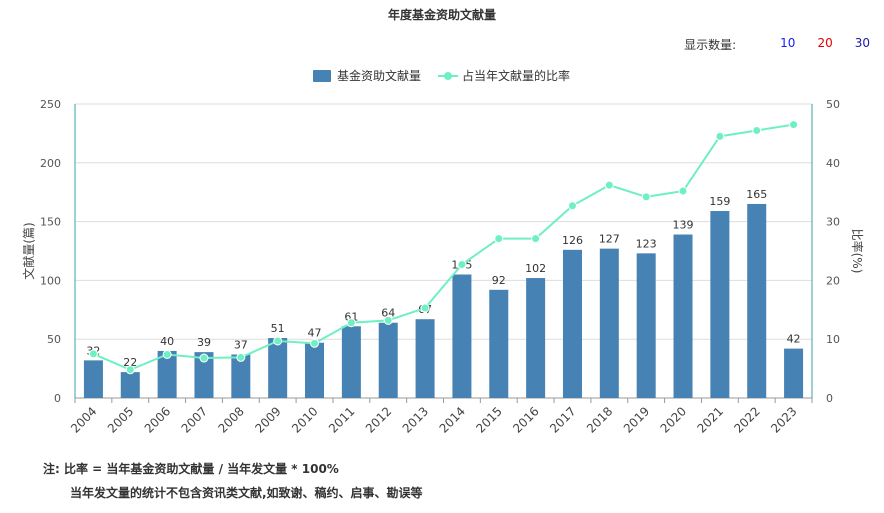 This screenshot has width=884, height=513. I want to click on y-axis-title: 文献量(篇), so click(28, 250).